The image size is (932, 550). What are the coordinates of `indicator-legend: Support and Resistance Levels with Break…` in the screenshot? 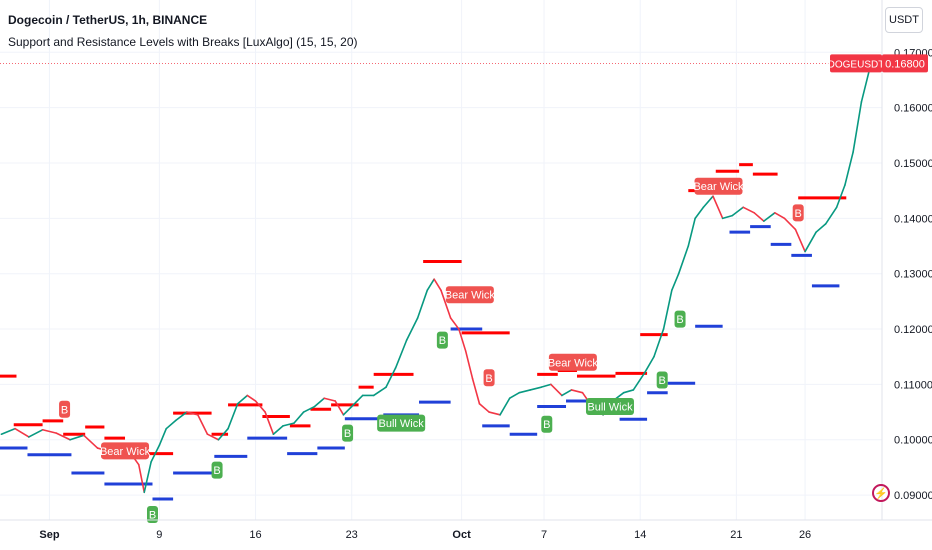 It's located at (183, 42).